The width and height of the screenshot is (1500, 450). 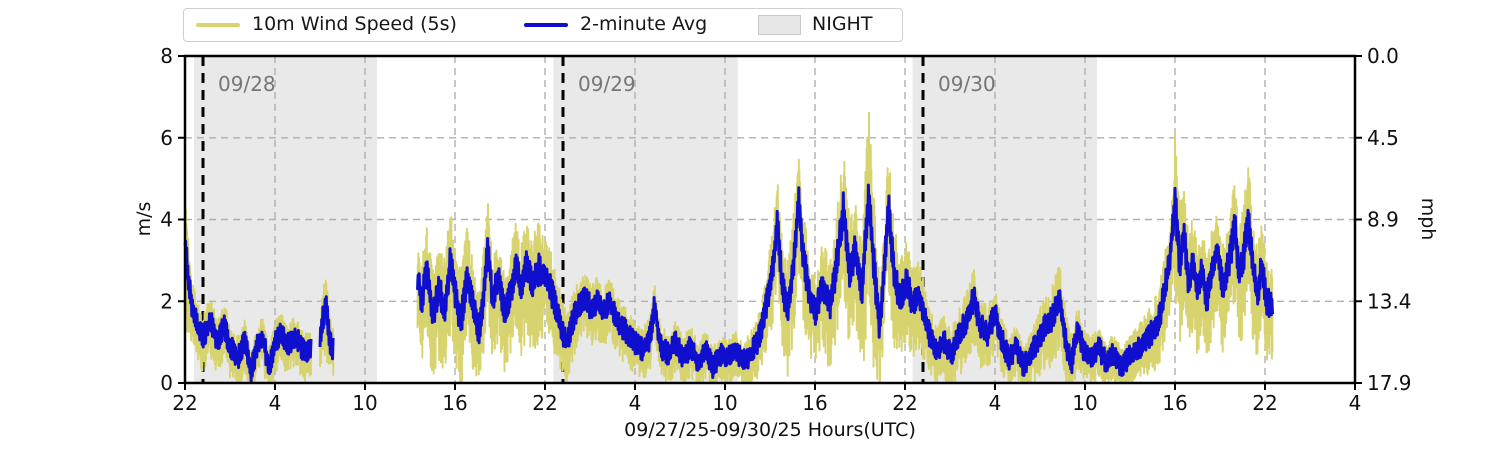 I want to click on right-tick-label: 4.5, so click(x=1383, y=138).